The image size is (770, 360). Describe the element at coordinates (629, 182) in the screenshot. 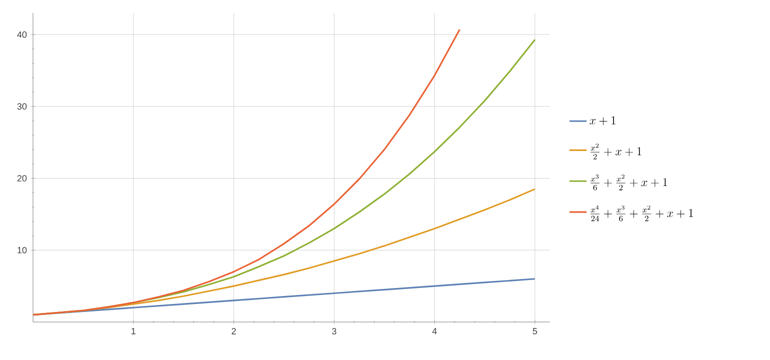

I see `legend-label: $\frac{x^{3}}{6}+\frac{x^{2}}{2}+x+1$` at that location.